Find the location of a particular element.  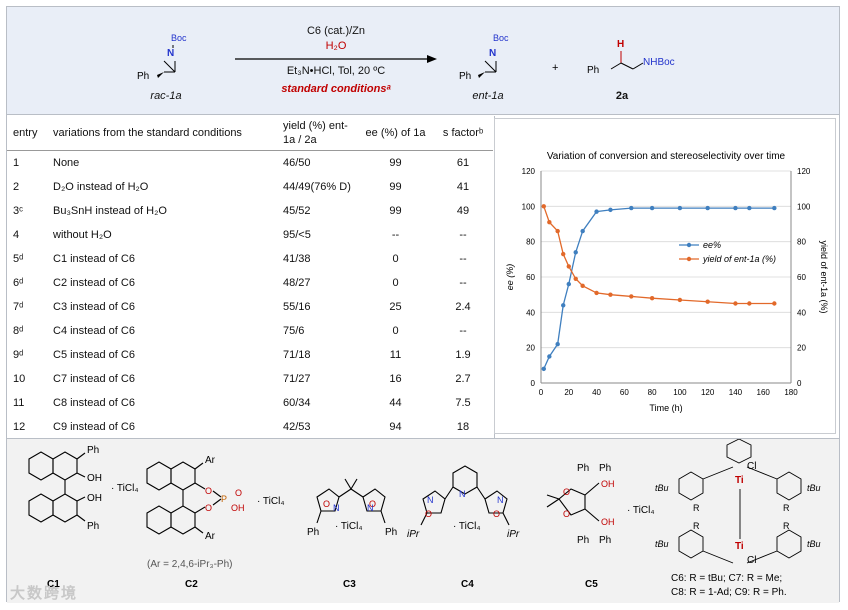

cell-s-factor: 2.4 is located at coordinates (463, 307).